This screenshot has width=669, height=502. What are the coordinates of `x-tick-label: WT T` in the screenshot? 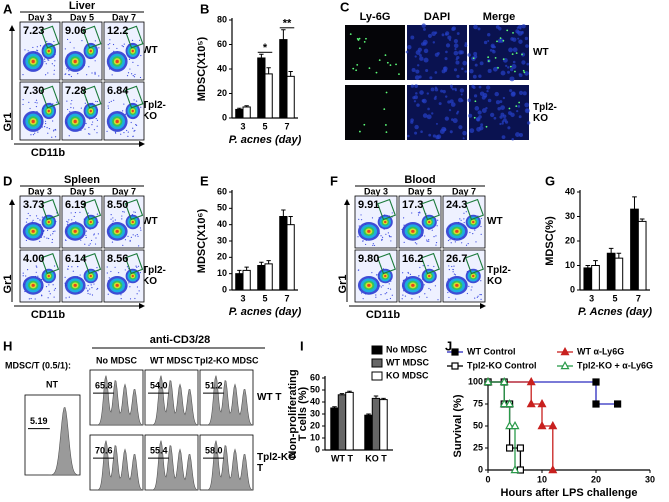 It's located at (342, 458).